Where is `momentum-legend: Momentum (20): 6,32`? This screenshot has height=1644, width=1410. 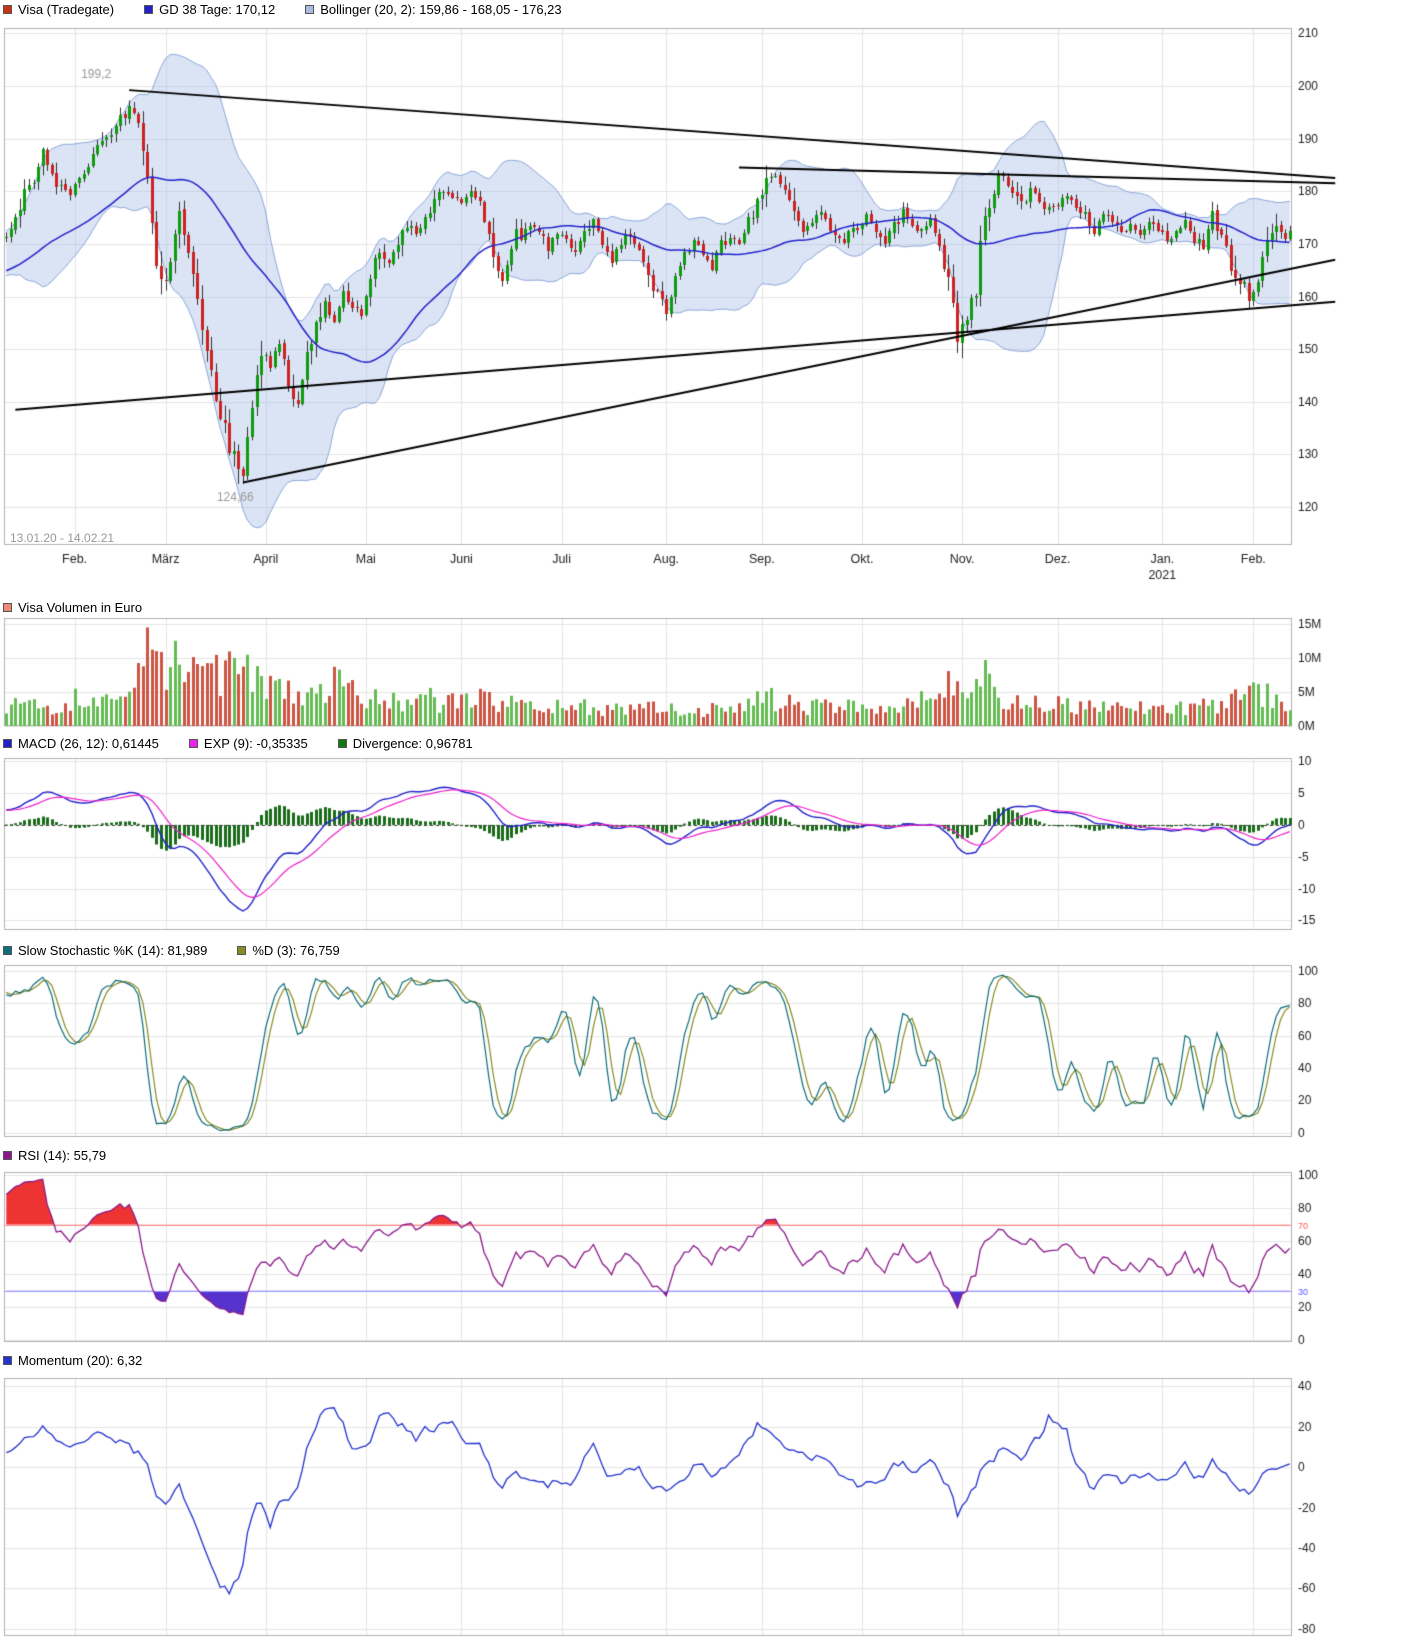
momentum-legend: Momentum (20): 6,32 is located at coordinates (72, 1360).